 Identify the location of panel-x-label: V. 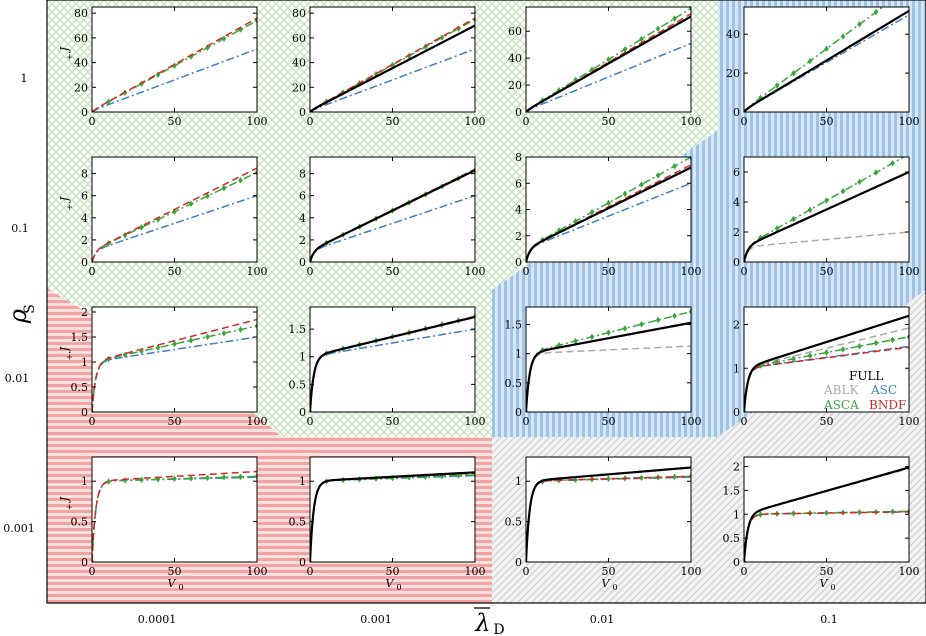
(824, 583).